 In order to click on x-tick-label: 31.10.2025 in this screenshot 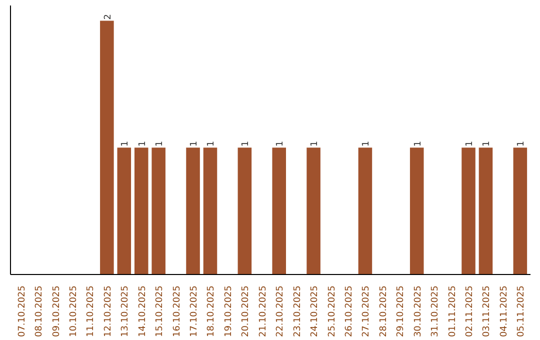, I will do `click(435, 312)`.